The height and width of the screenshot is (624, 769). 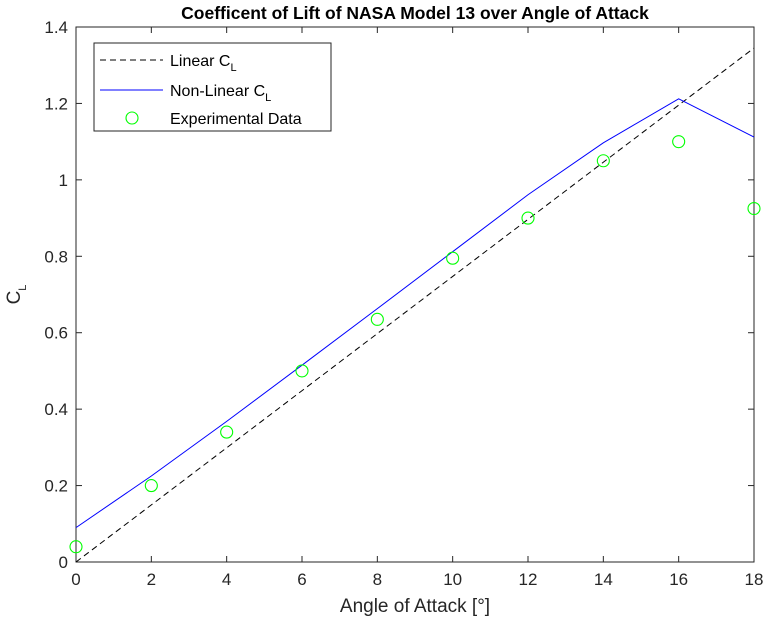 I want to click on legend: Linear CL Non-Linear CL Experimental Data, so click(x=212, y=87).